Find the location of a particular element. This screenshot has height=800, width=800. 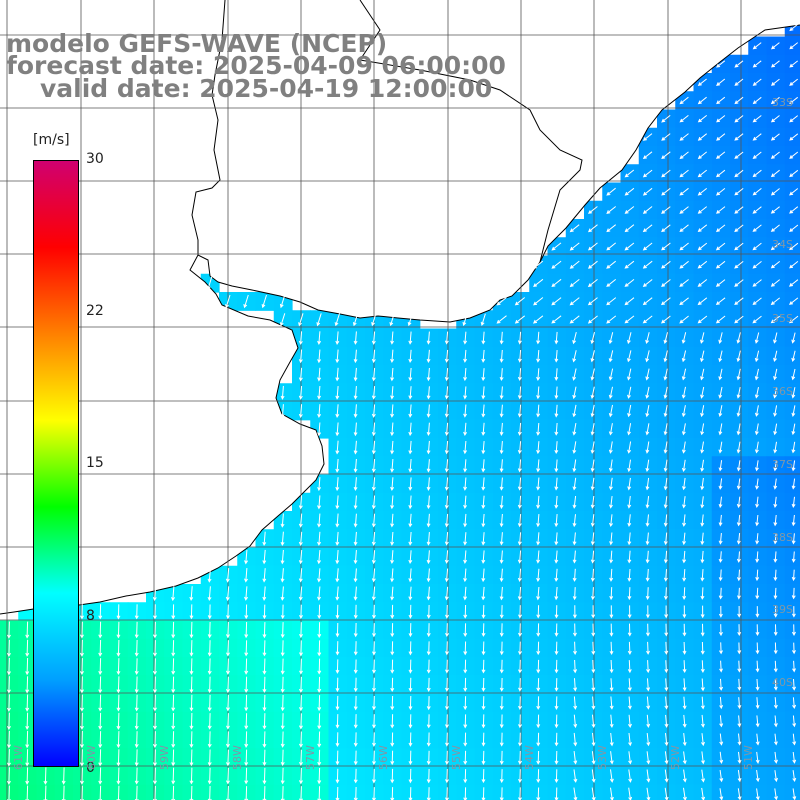

lon-label-56w: 56W is located at coordinates (383, 757).